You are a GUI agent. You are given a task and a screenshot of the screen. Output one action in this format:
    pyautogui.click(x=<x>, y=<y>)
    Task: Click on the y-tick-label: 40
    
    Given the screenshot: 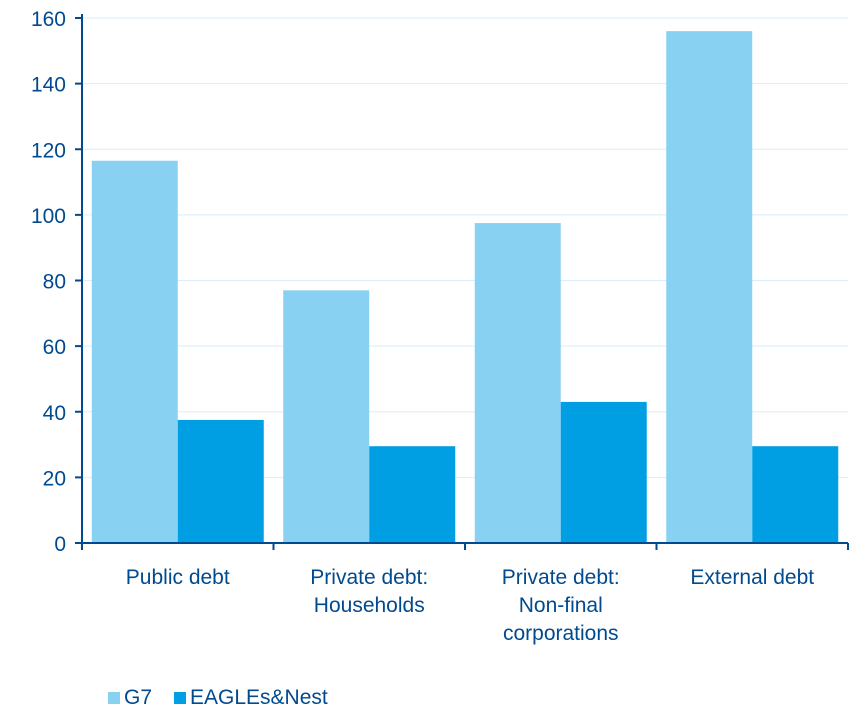 What is the action you would take?
    pyautogui.click(x=54, y=413)
    